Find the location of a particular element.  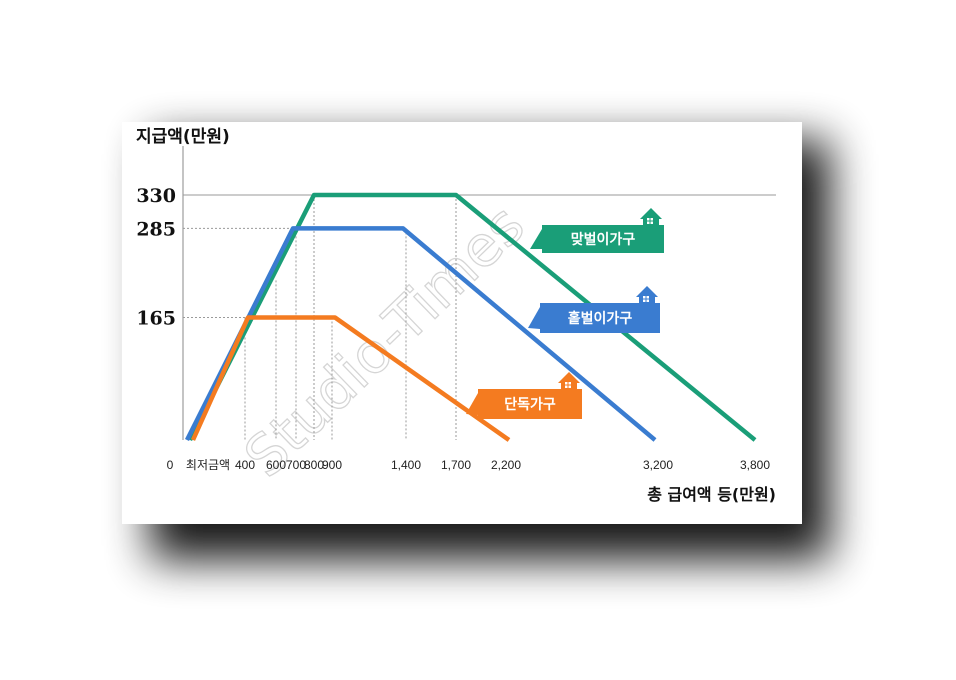

legend-badge-1: 홑벌이가구 is located at coordinates (594, 309).